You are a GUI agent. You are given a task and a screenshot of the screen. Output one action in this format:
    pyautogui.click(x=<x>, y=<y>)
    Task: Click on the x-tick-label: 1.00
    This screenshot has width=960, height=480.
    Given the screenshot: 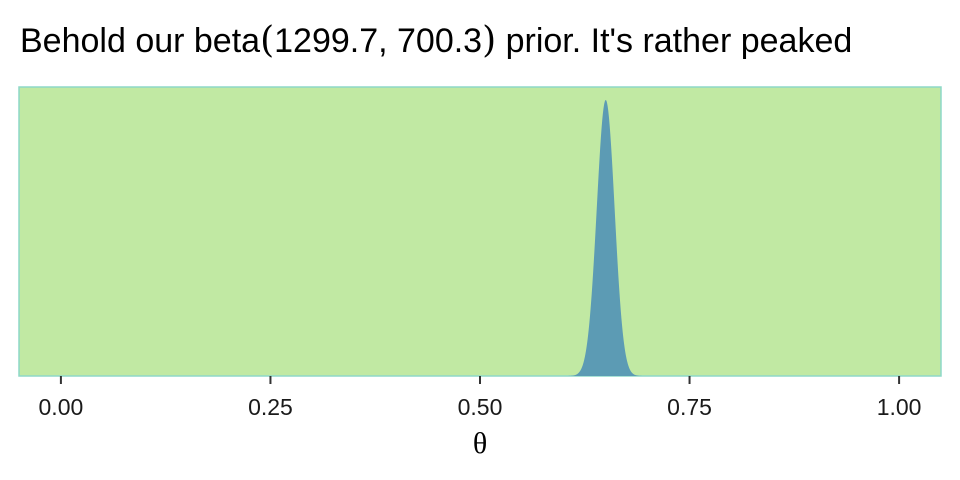 What is the action you would take?
    pyautogui.click(x=899, y=407)
    